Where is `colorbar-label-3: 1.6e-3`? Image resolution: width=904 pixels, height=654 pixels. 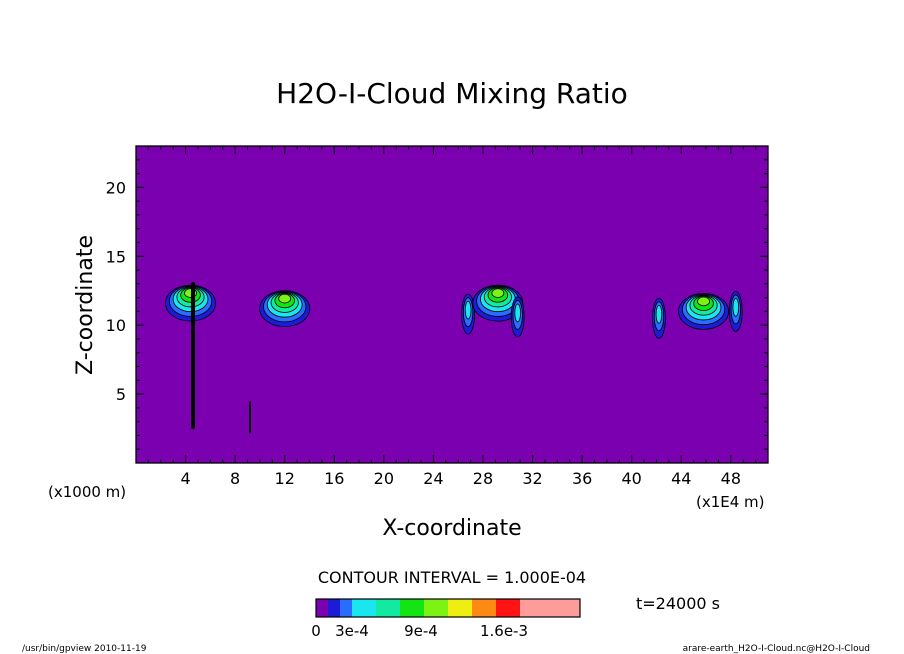
colorbar-label-3: 1.6e-3 is located at coordinates (504, 631).